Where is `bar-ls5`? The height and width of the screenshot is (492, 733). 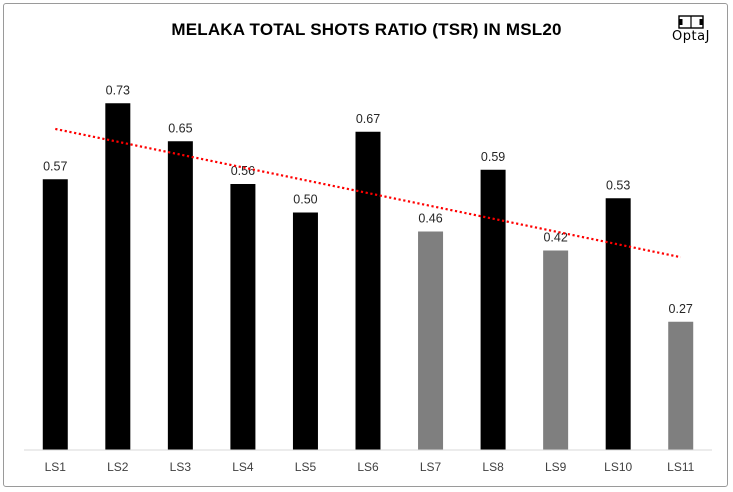
bar-ls5 is located at coordinates (305, 331).